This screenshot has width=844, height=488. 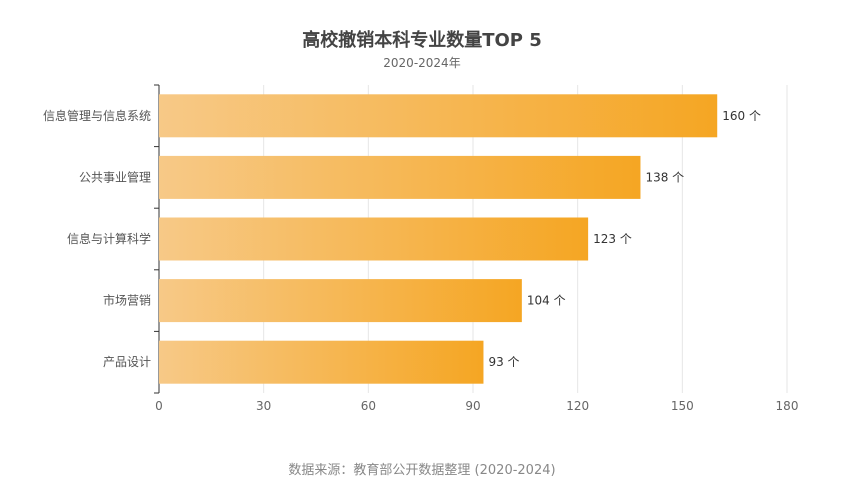 What do you see at coordinates (577, 406) in the screenshot?
I see `x-tick-label: 120` at bounding box center [577, 406].